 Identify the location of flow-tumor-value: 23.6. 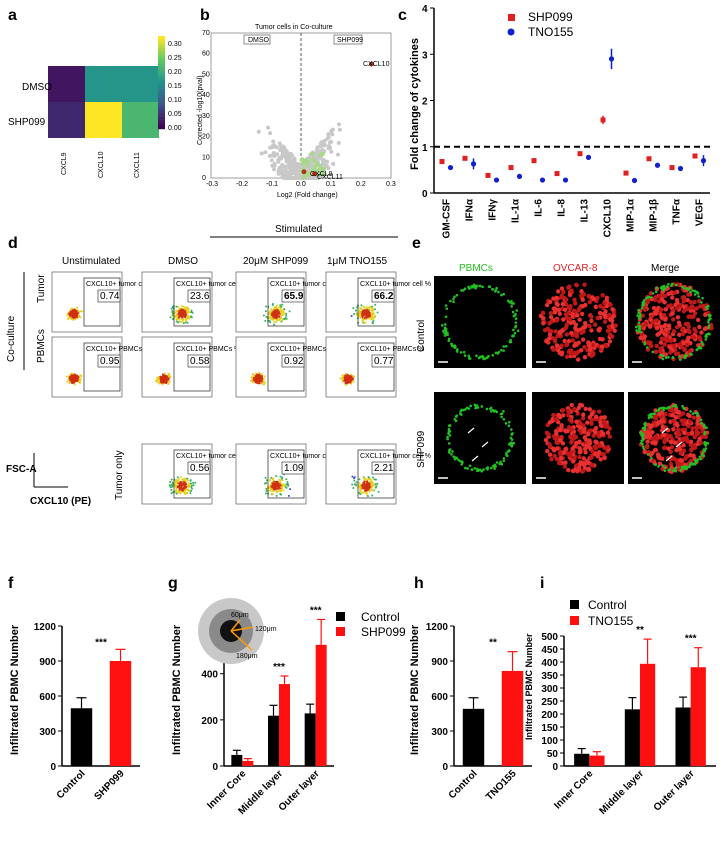
(200, 296).